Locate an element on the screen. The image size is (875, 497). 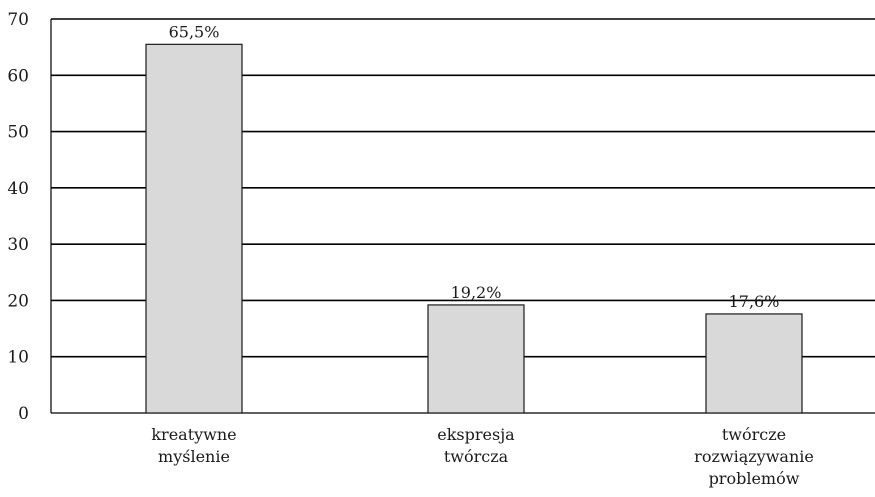
y-tick-label: 70 is located at coordinates (18, 20).